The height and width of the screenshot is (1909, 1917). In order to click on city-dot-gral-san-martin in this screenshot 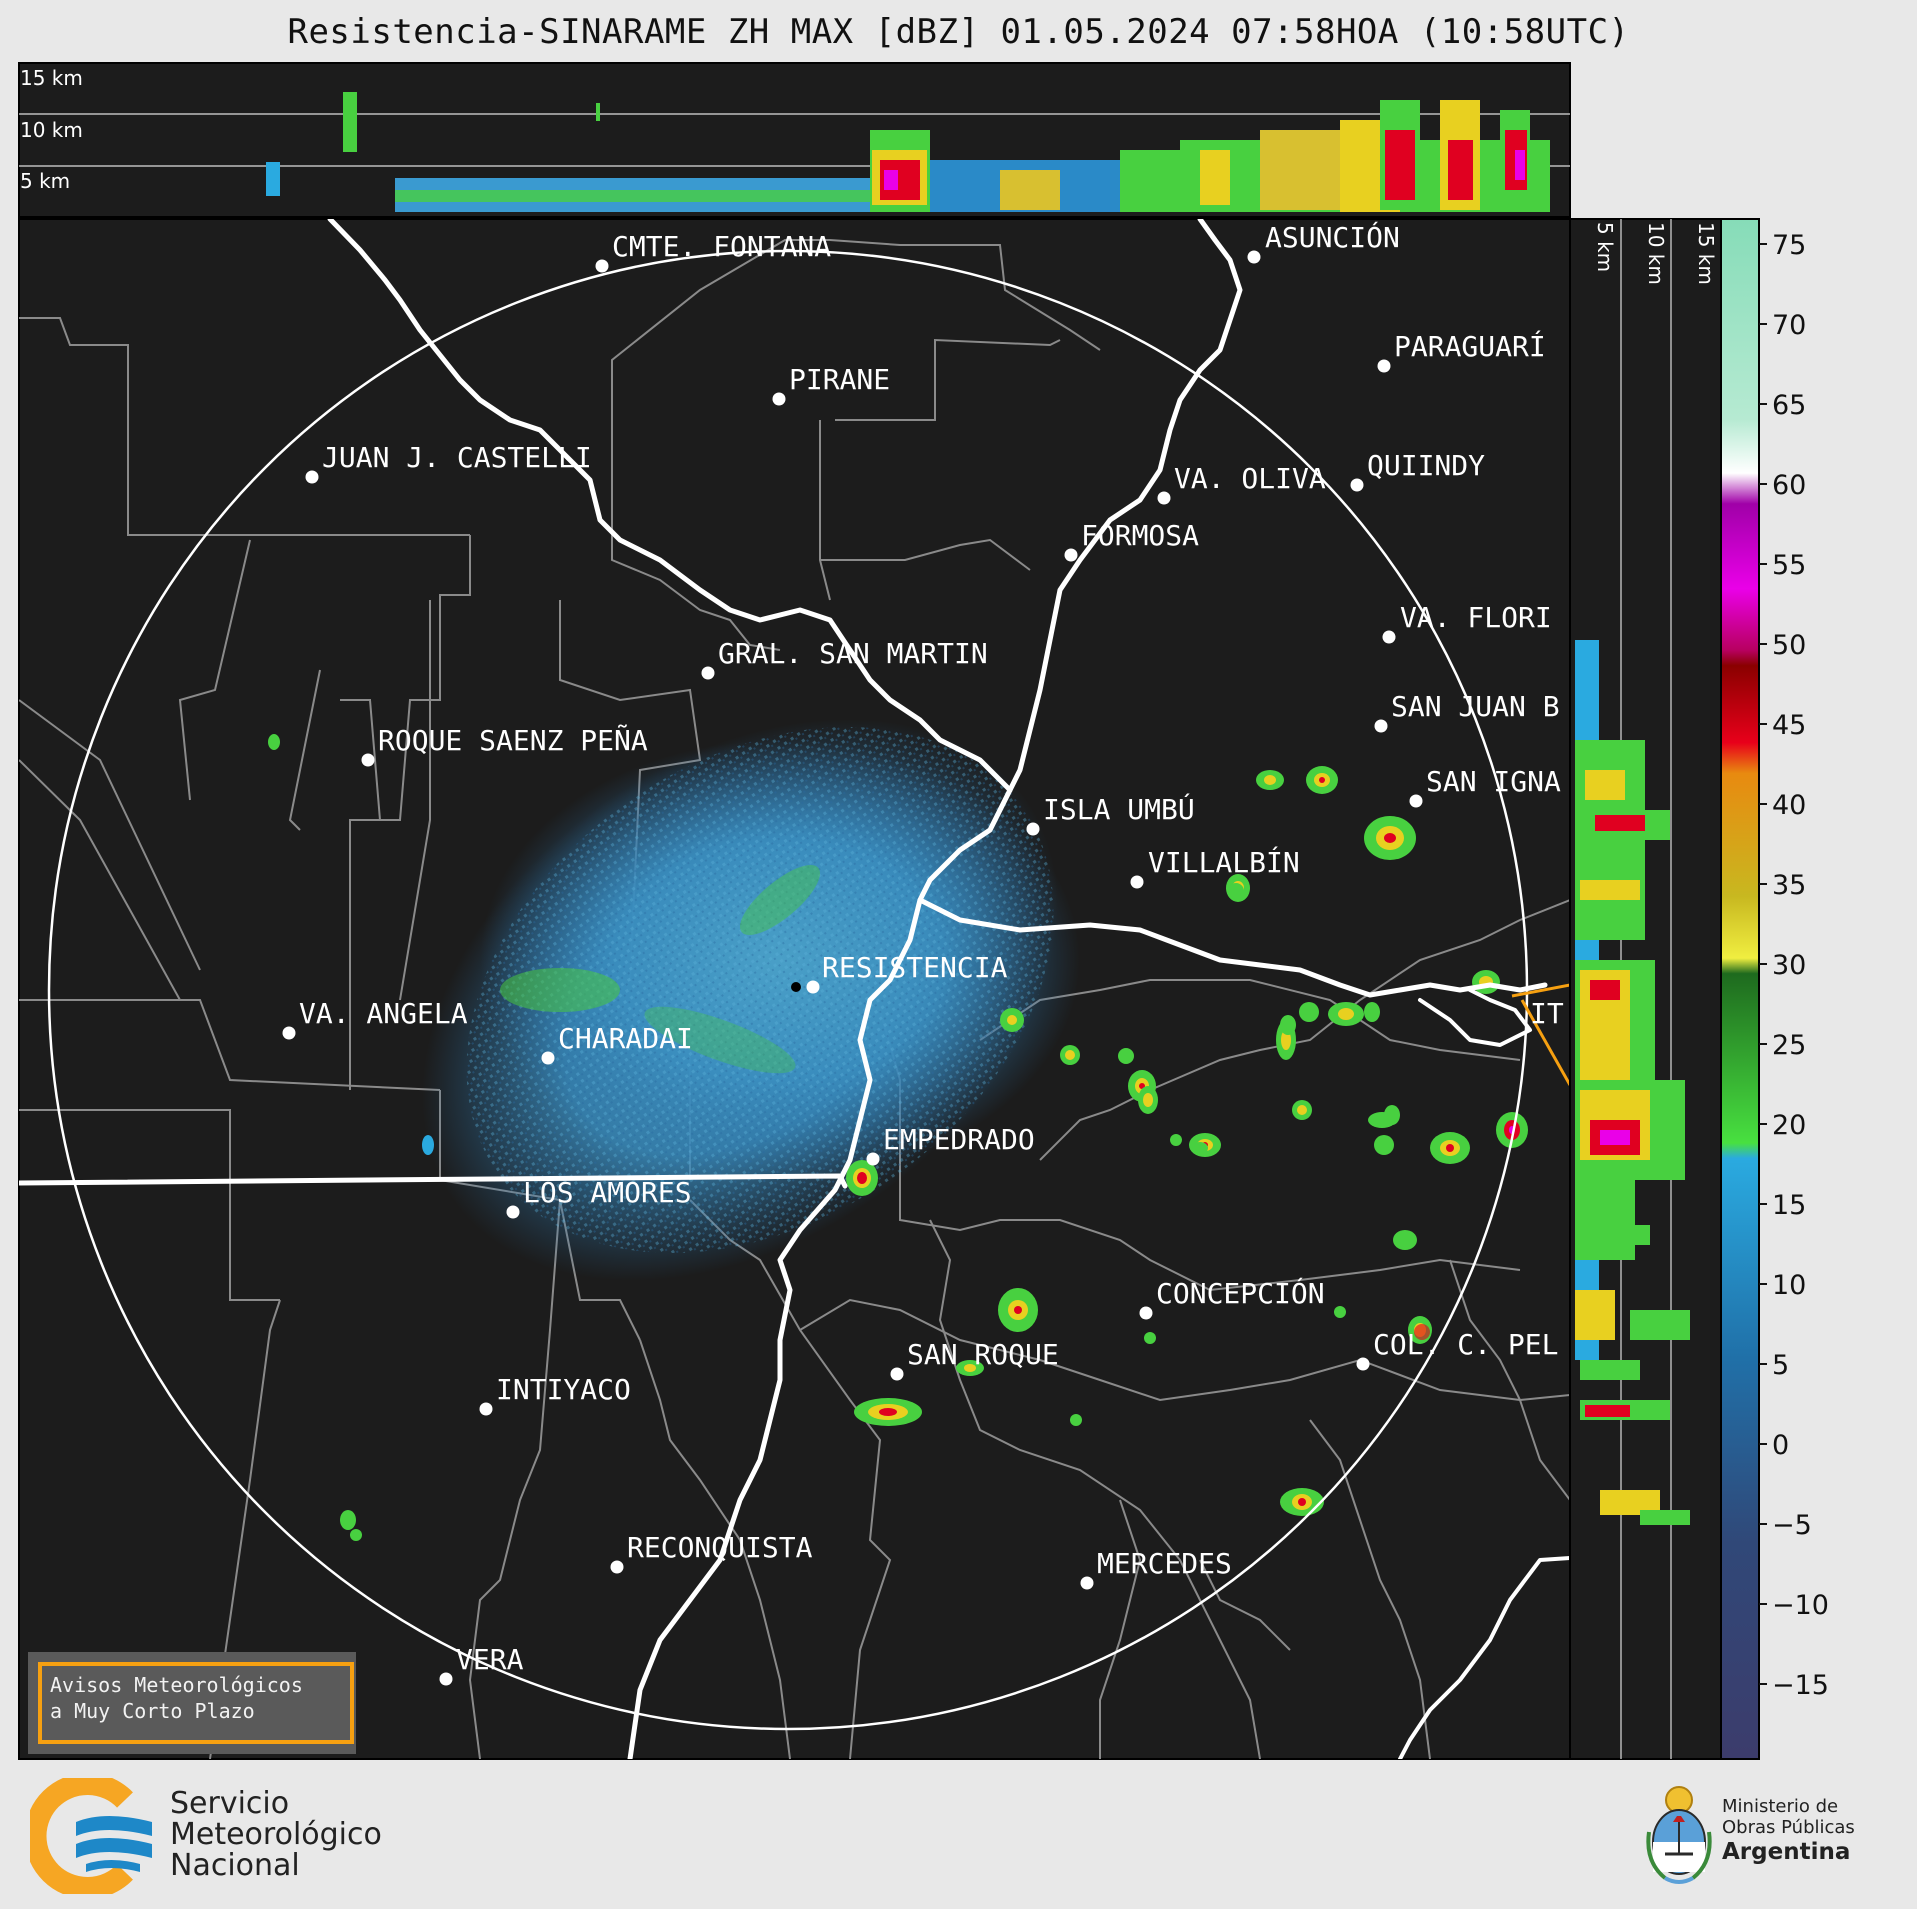, I will do `click(708, 673)`.